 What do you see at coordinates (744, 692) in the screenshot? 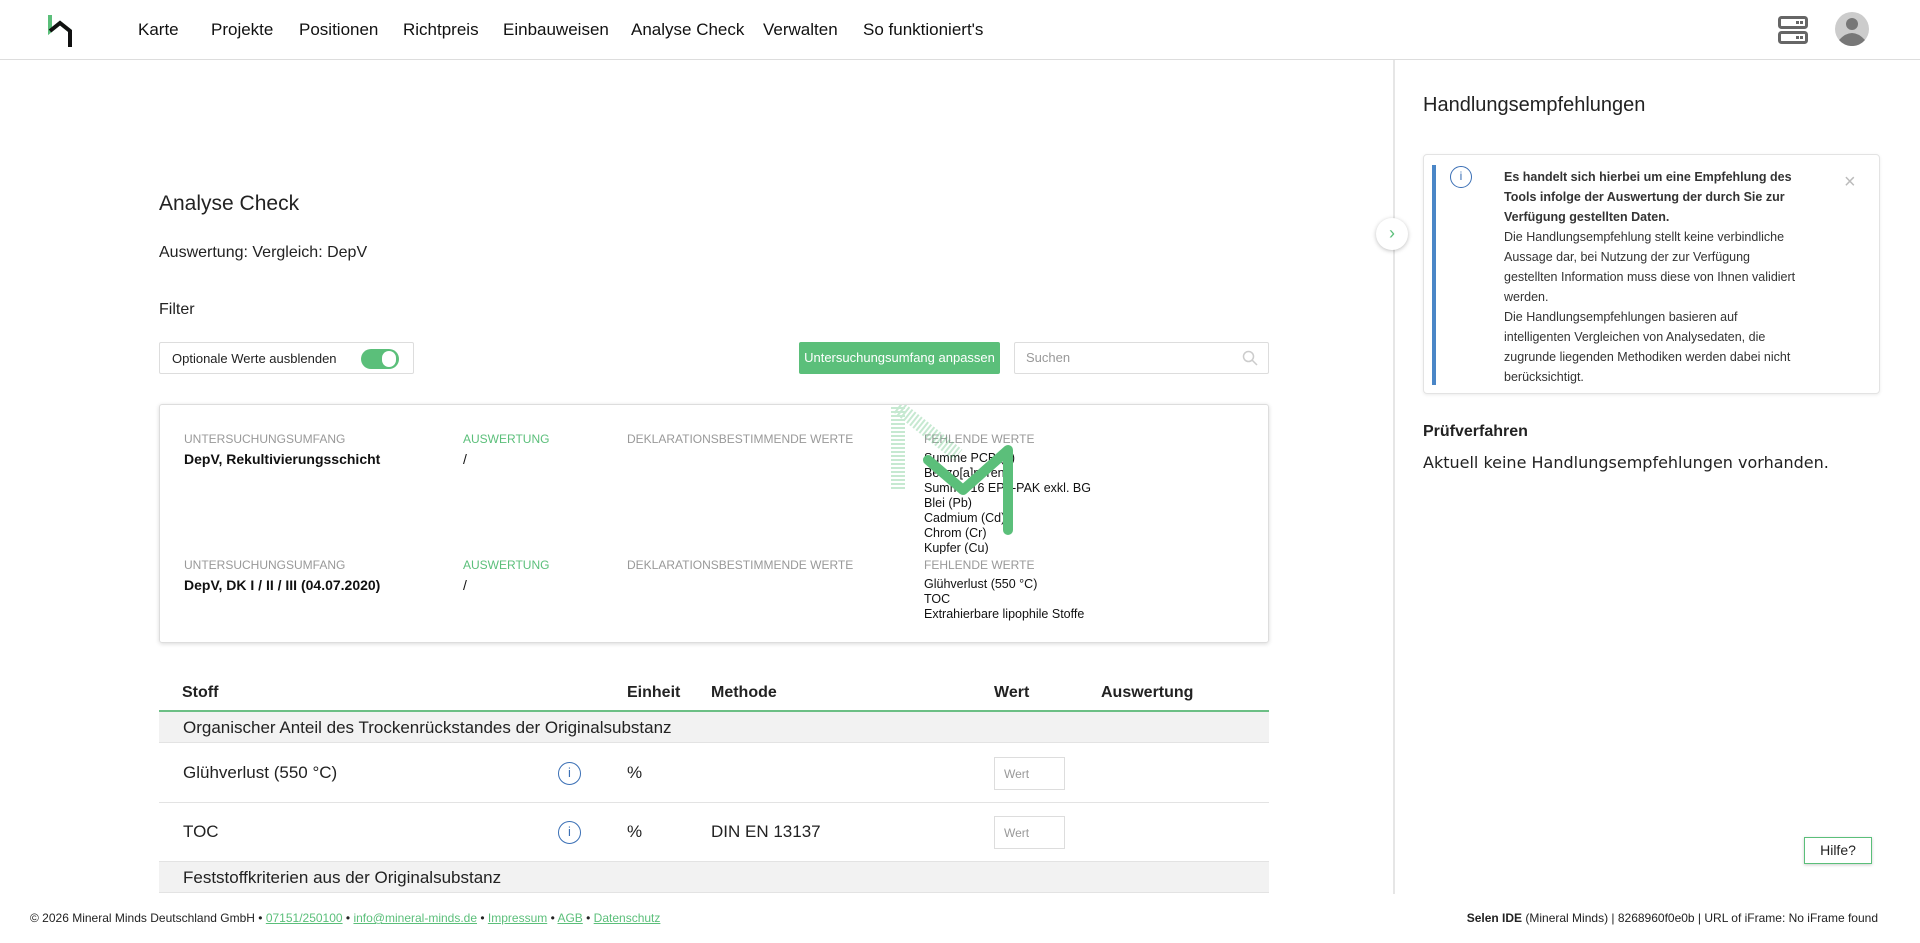
I see `col-methode: Methode` at bounding box center [744, 692].